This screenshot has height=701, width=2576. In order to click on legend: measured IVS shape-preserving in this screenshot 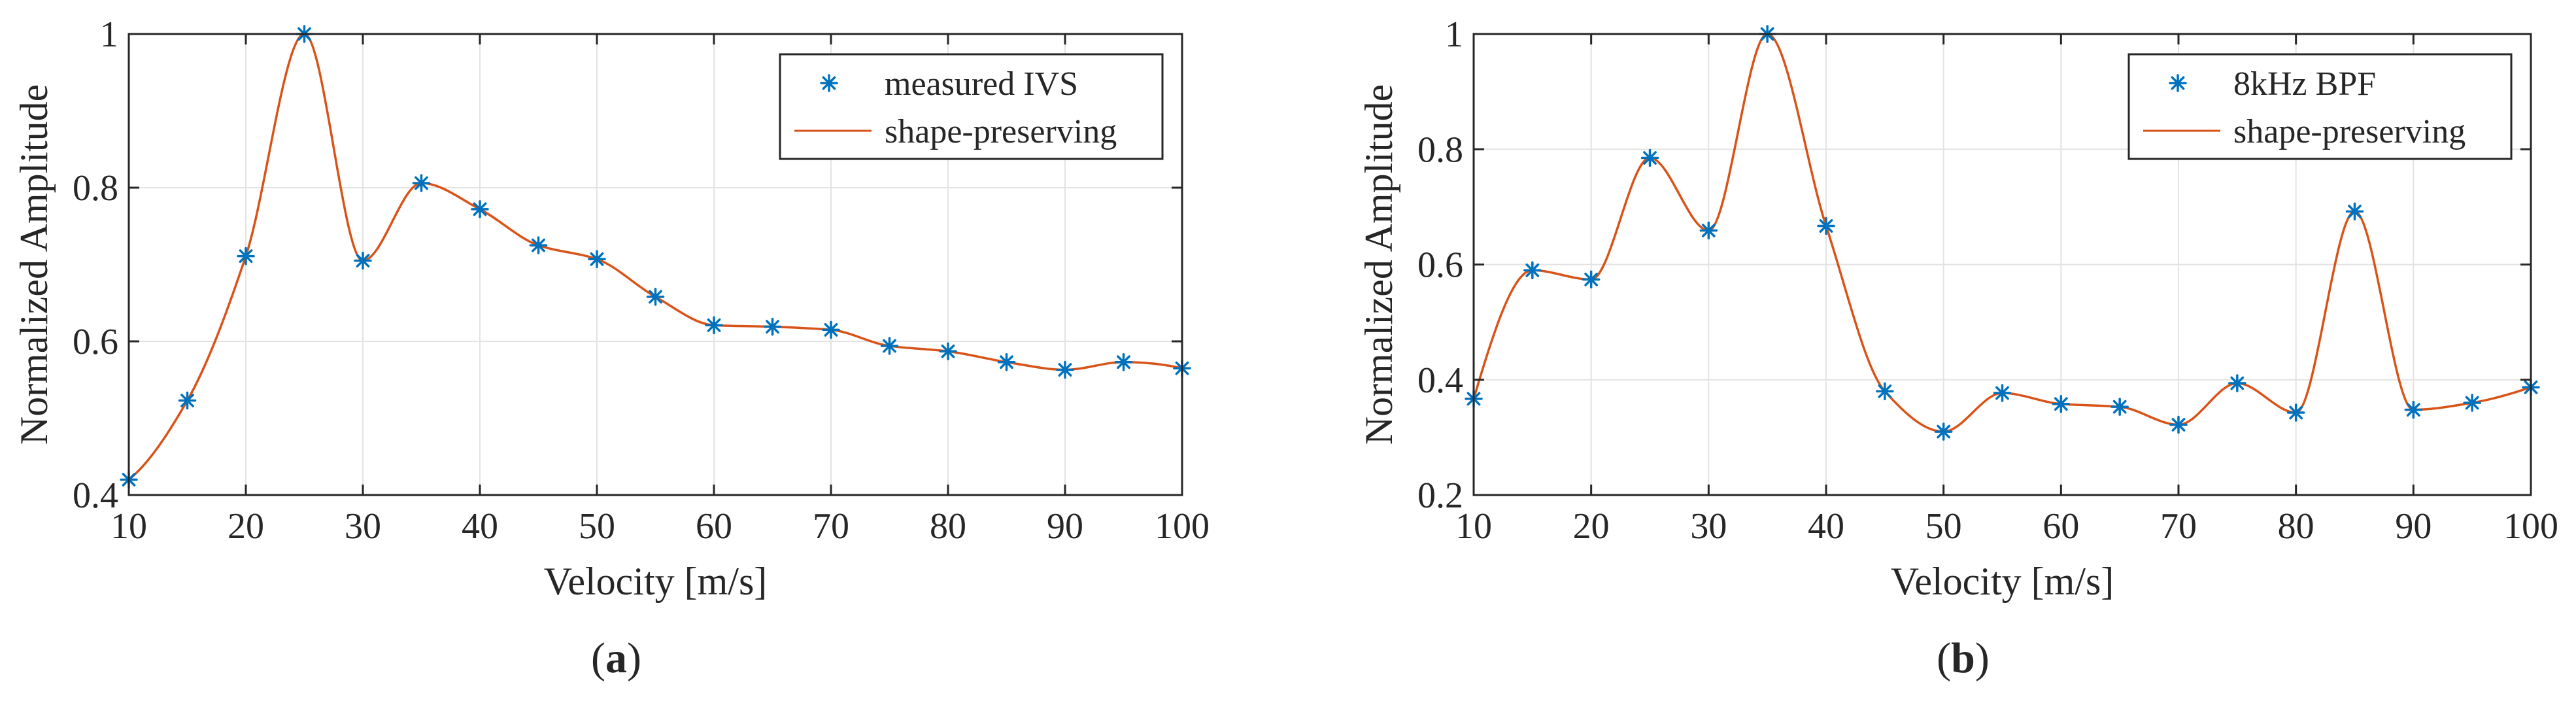, I will do `click(971, 106)`.